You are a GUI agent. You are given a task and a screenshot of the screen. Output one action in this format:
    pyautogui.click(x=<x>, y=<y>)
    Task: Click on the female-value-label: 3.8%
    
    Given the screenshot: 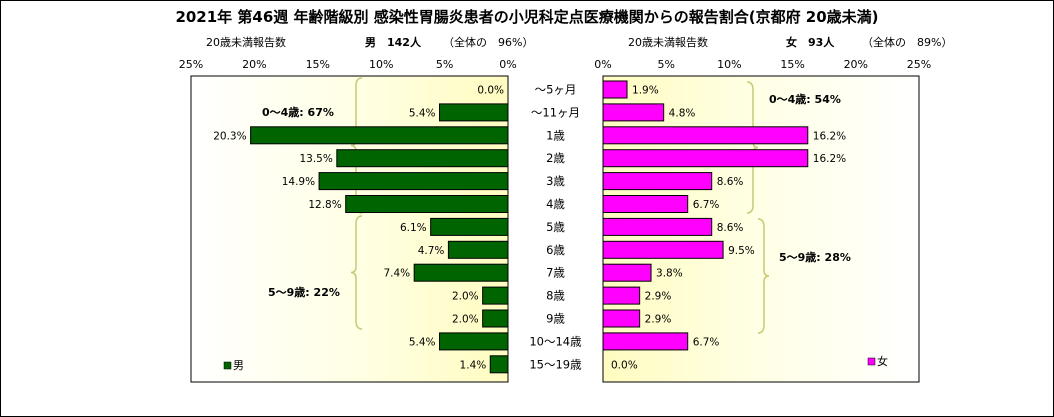 What is the action you would take?
    pyautogui.click(x=669, y=274)
    